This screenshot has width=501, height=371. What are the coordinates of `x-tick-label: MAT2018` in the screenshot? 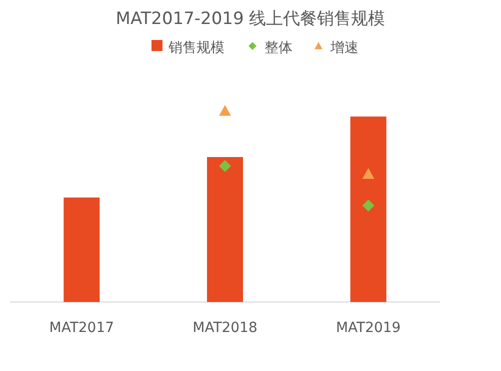 It's located at (225, 328).